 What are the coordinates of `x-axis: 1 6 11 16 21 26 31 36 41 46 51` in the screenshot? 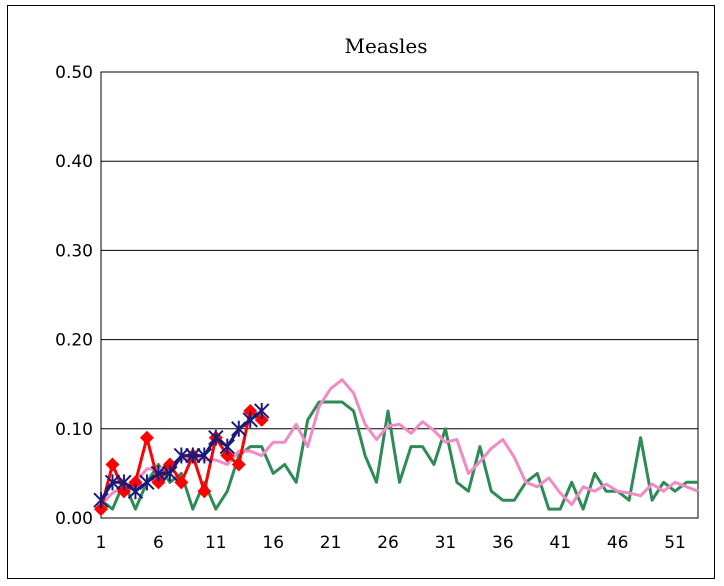 It's located at (391, 543).